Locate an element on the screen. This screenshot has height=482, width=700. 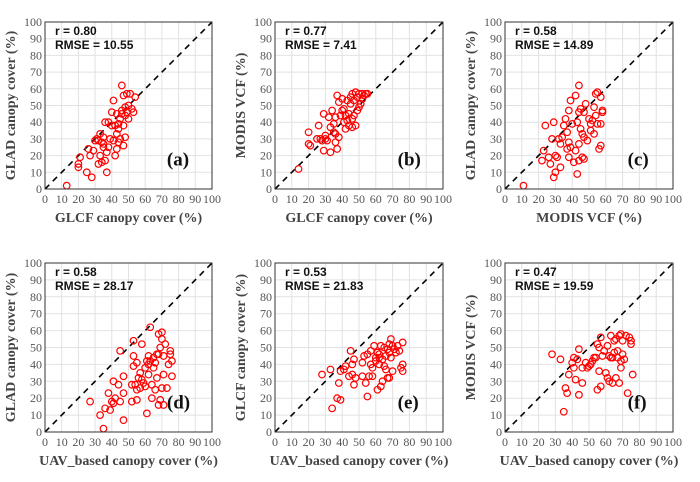
panel-label: (f) is located at coordinates (637, 402).